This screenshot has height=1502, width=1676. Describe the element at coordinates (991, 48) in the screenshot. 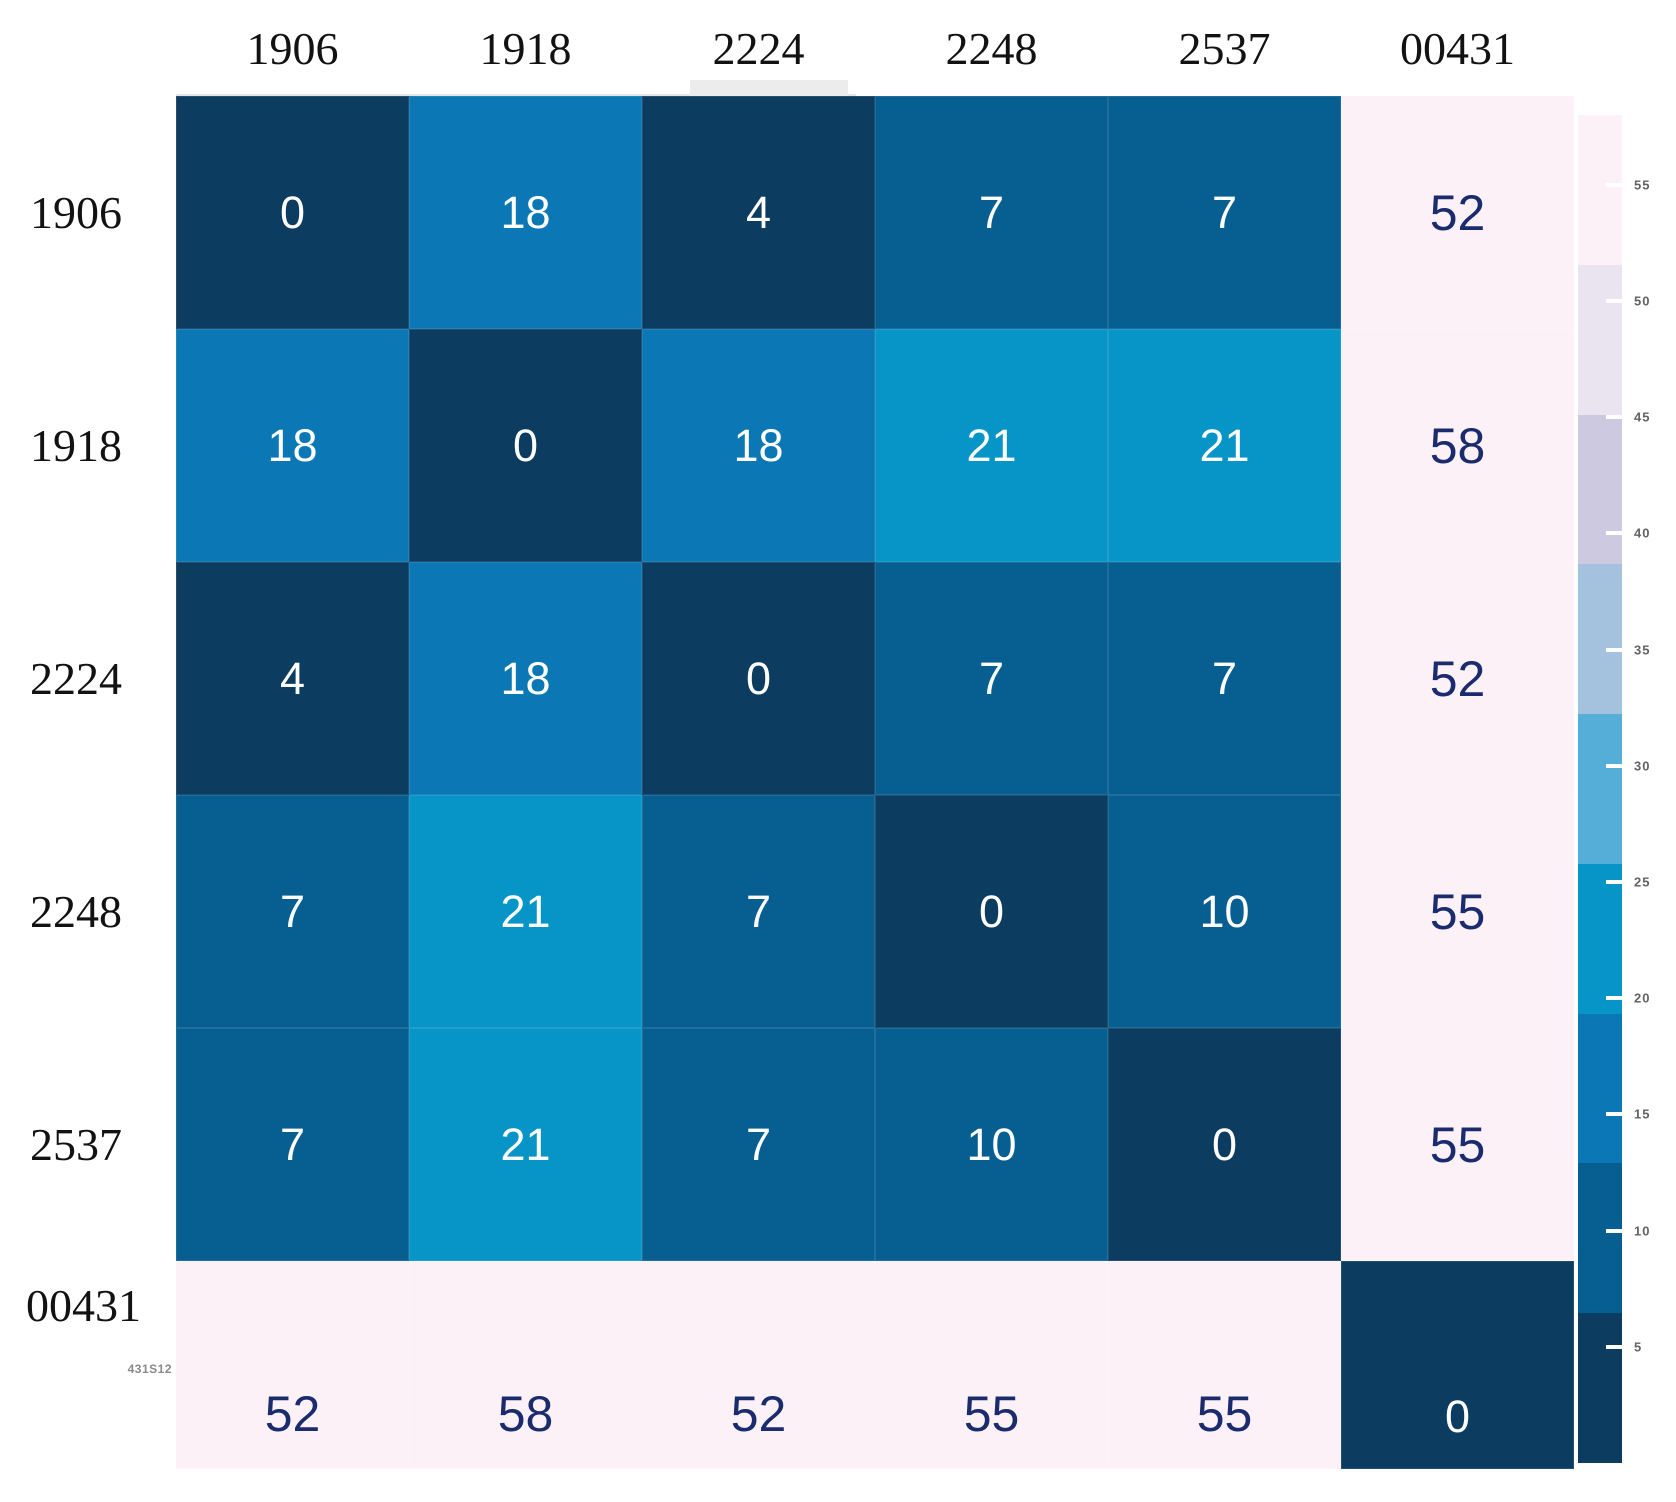

I see `col-header-2248: 2248` at that location.